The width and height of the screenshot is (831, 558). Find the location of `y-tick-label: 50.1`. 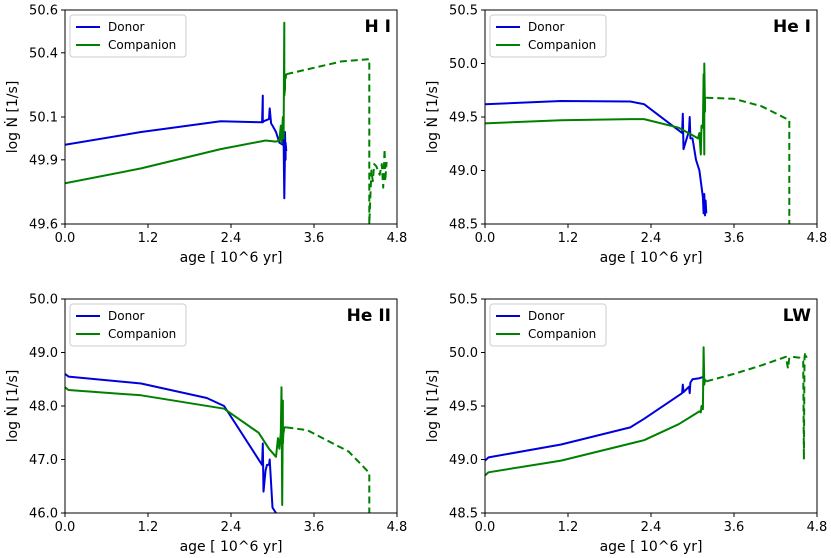

y-tick-label: 50.1 is located at coordinates (43, 118).